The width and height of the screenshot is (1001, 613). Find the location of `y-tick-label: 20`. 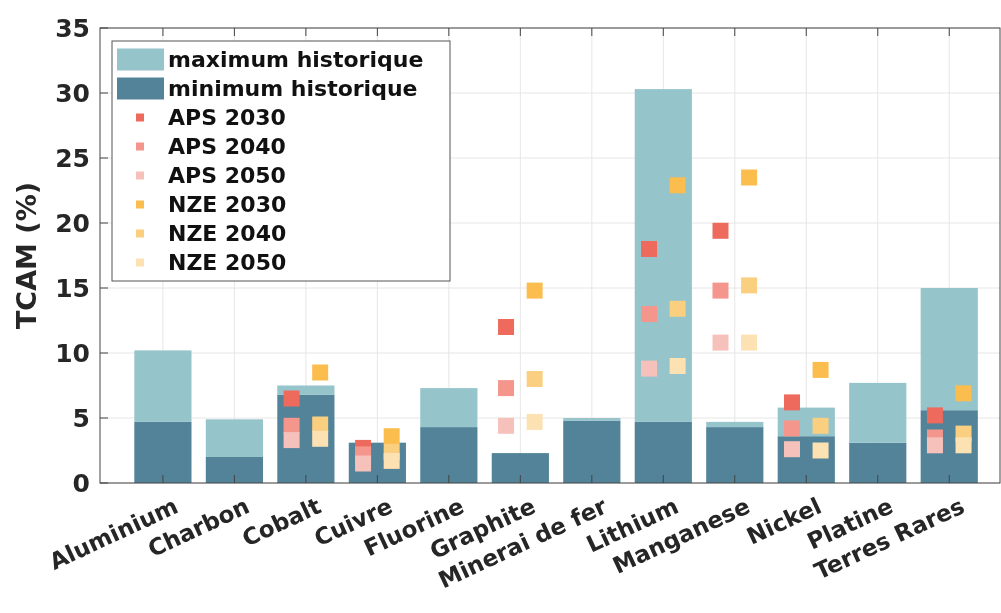

y-tick-label: 20 is located at coordinates (72, 223).